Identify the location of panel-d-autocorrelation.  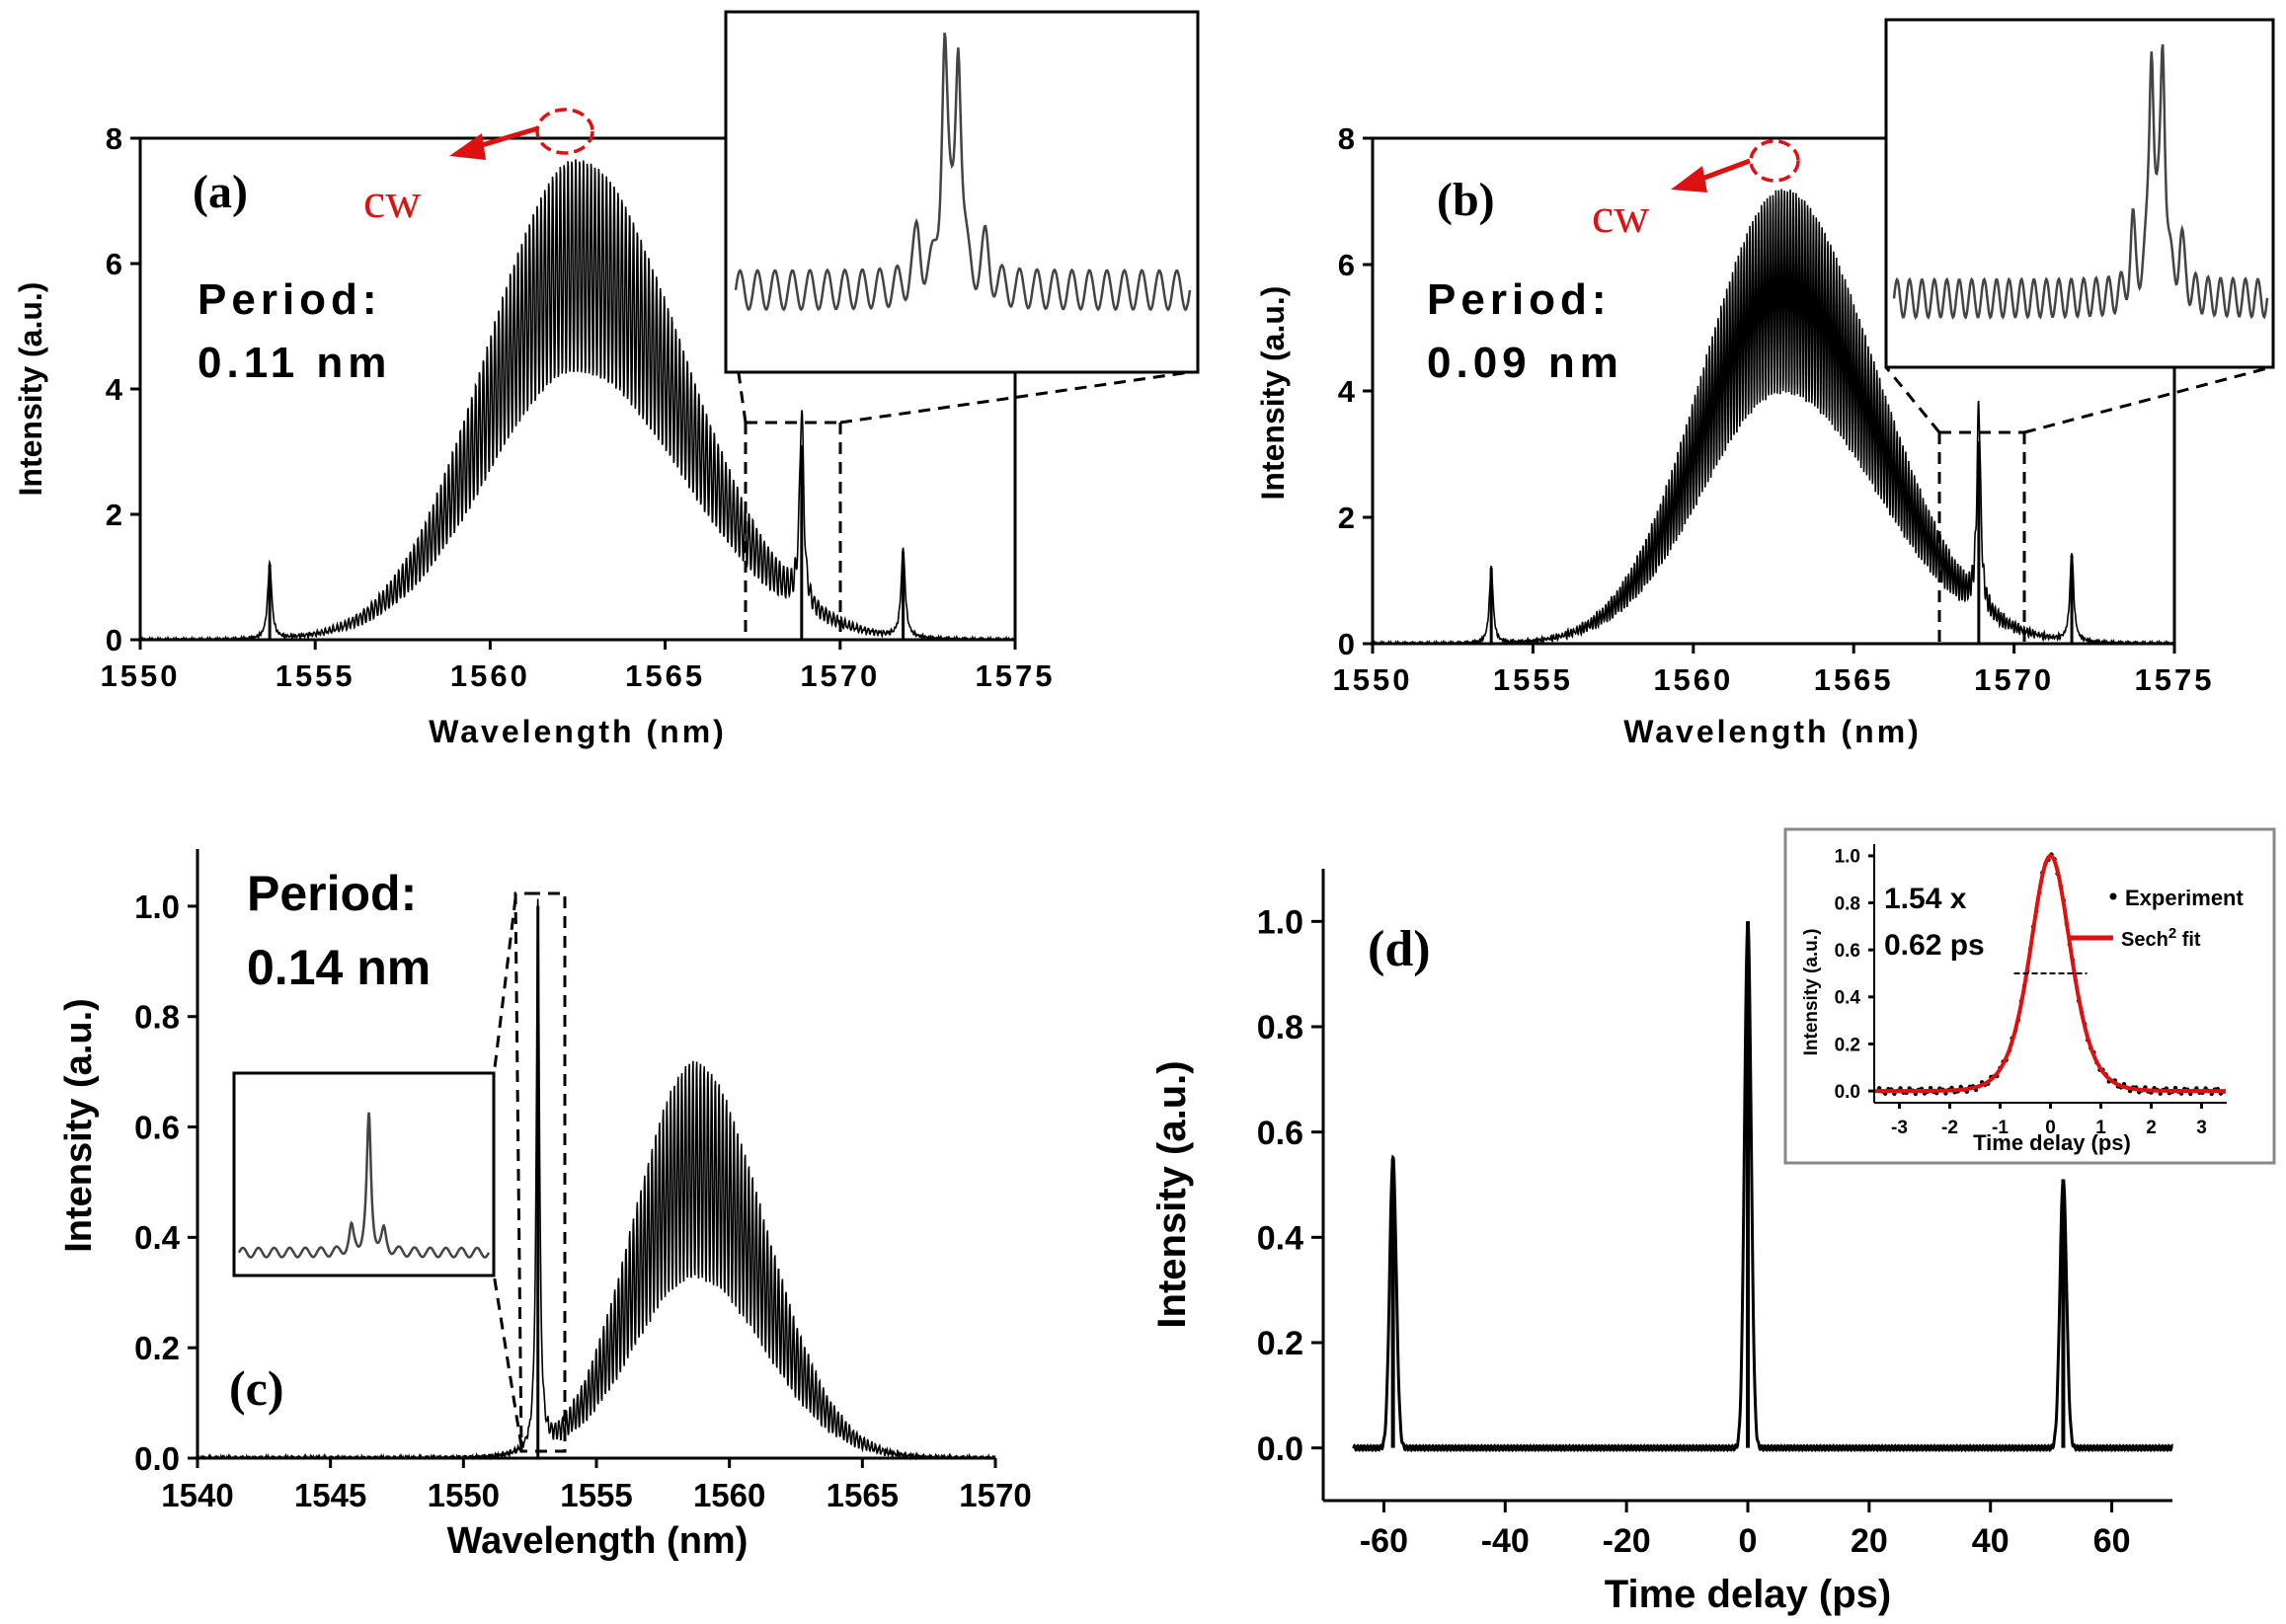
(1763, 1187).